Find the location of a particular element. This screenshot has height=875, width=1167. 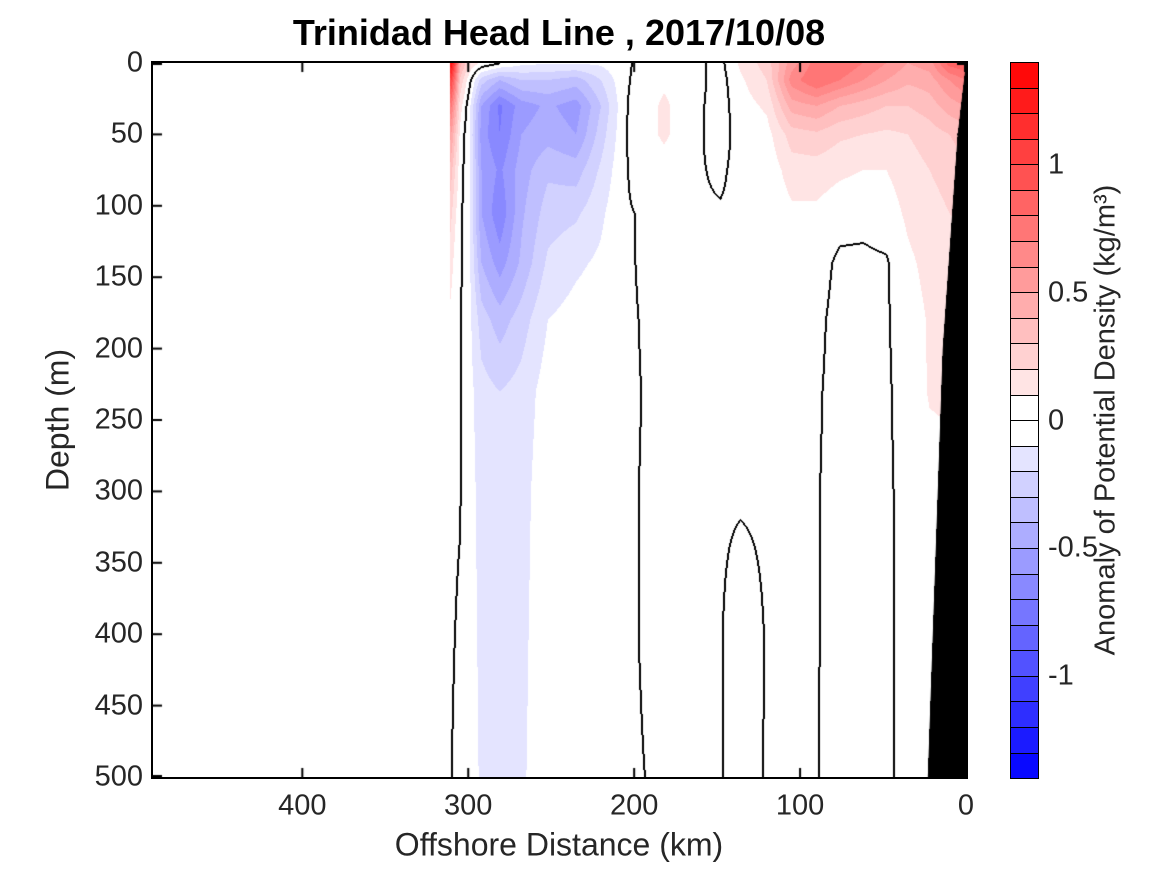

y-tick-label: 350 is located at coordinates (118, 562).